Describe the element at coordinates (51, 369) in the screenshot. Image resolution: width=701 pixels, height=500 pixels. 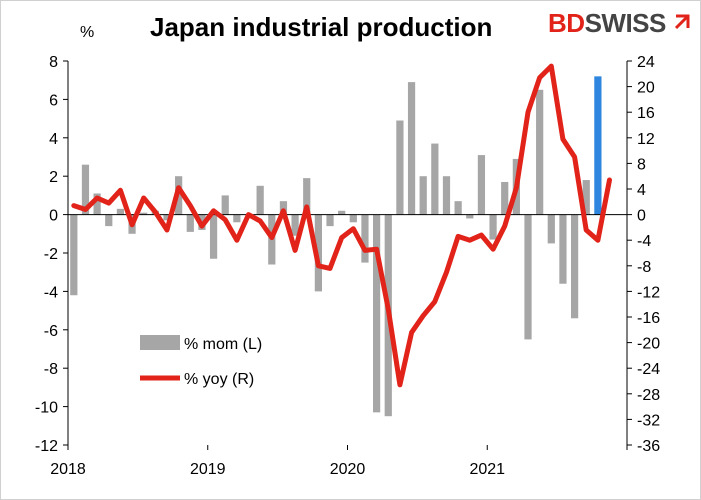
I see `left-tick-label: -8` at that location.